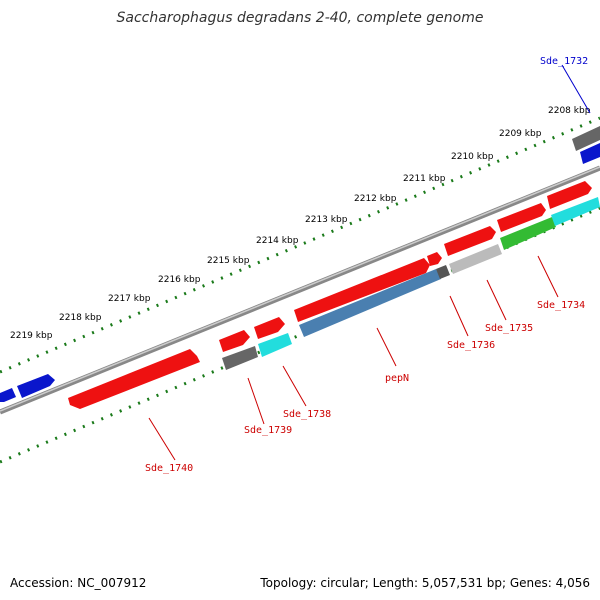 This screenshot has height=600, width=600. What do you see at coordinates (397, 378) in the screenshot?
I see `gene-label-pepn: pepN` at bounding box center [397, 378].